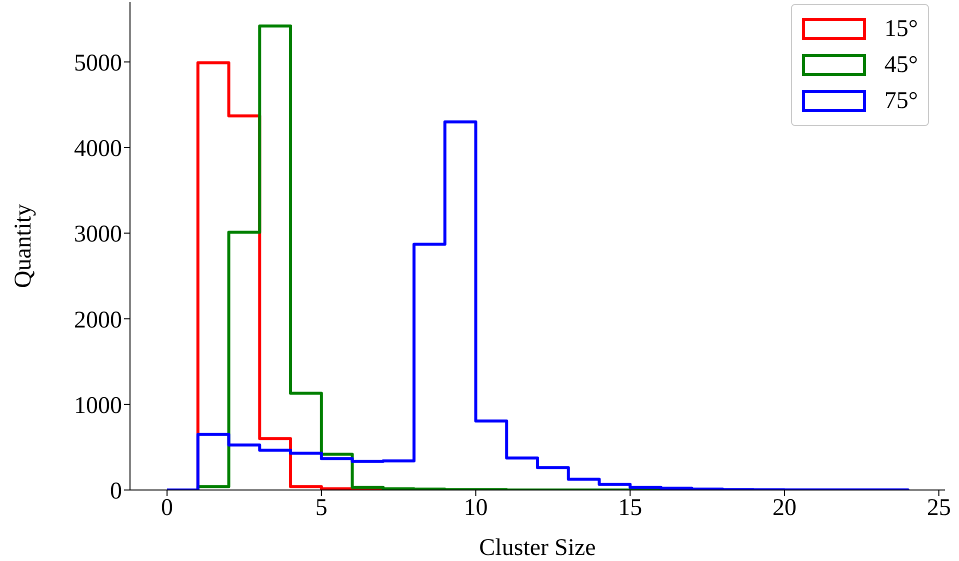 The height and width of the screenshot is (561, 959). I want to click on y-axis-title: Quantity, so click(23, 246).